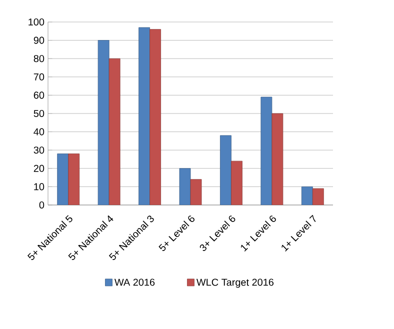 This screenshot has height=329, width=394. Describe the element at coordinates (36, 22) in the screenshot. I see `y-tick-label: 100` at that location.